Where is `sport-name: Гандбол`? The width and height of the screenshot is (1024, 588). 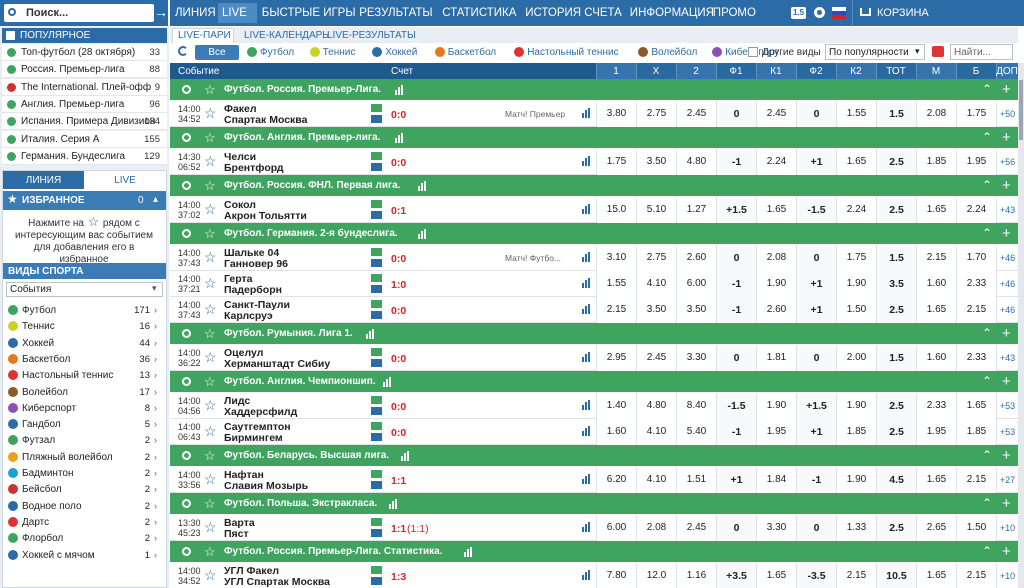
sport-name: Гандбол is located at coordinates (41, 425).